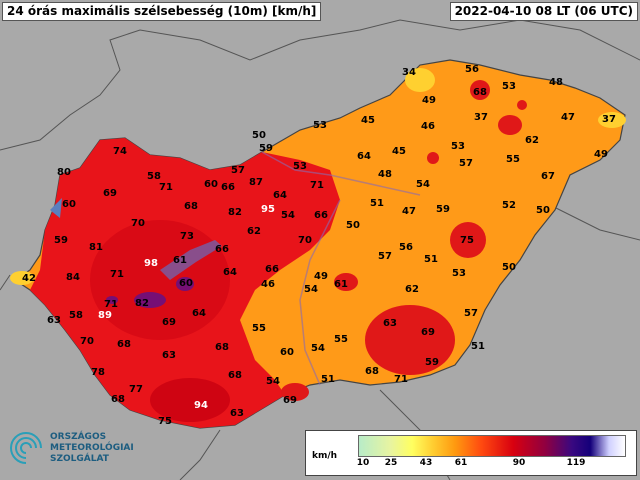 The image size is (640, 480). I want to click on station-value: 42, so click(29, 278).